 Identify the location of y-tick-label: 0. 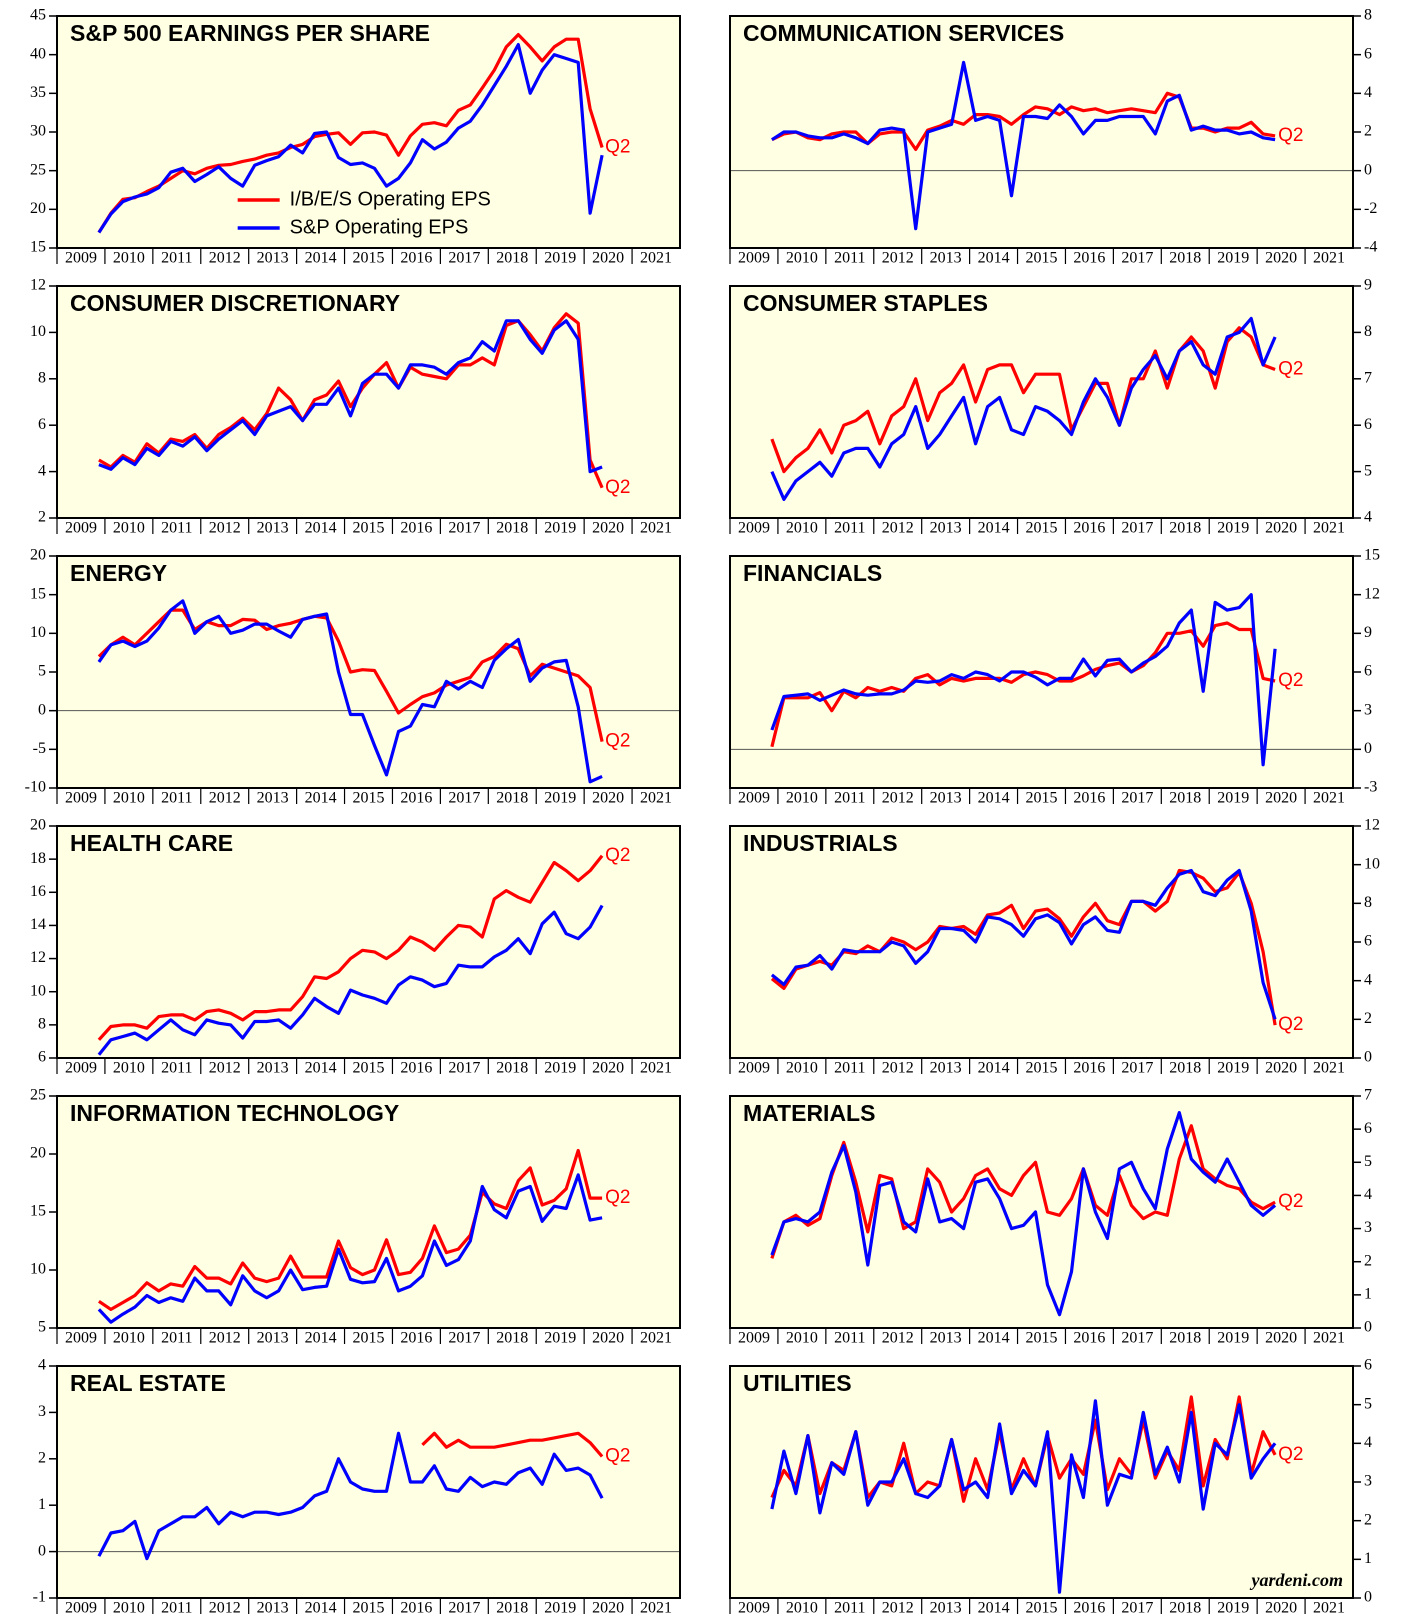
(1368, 169).